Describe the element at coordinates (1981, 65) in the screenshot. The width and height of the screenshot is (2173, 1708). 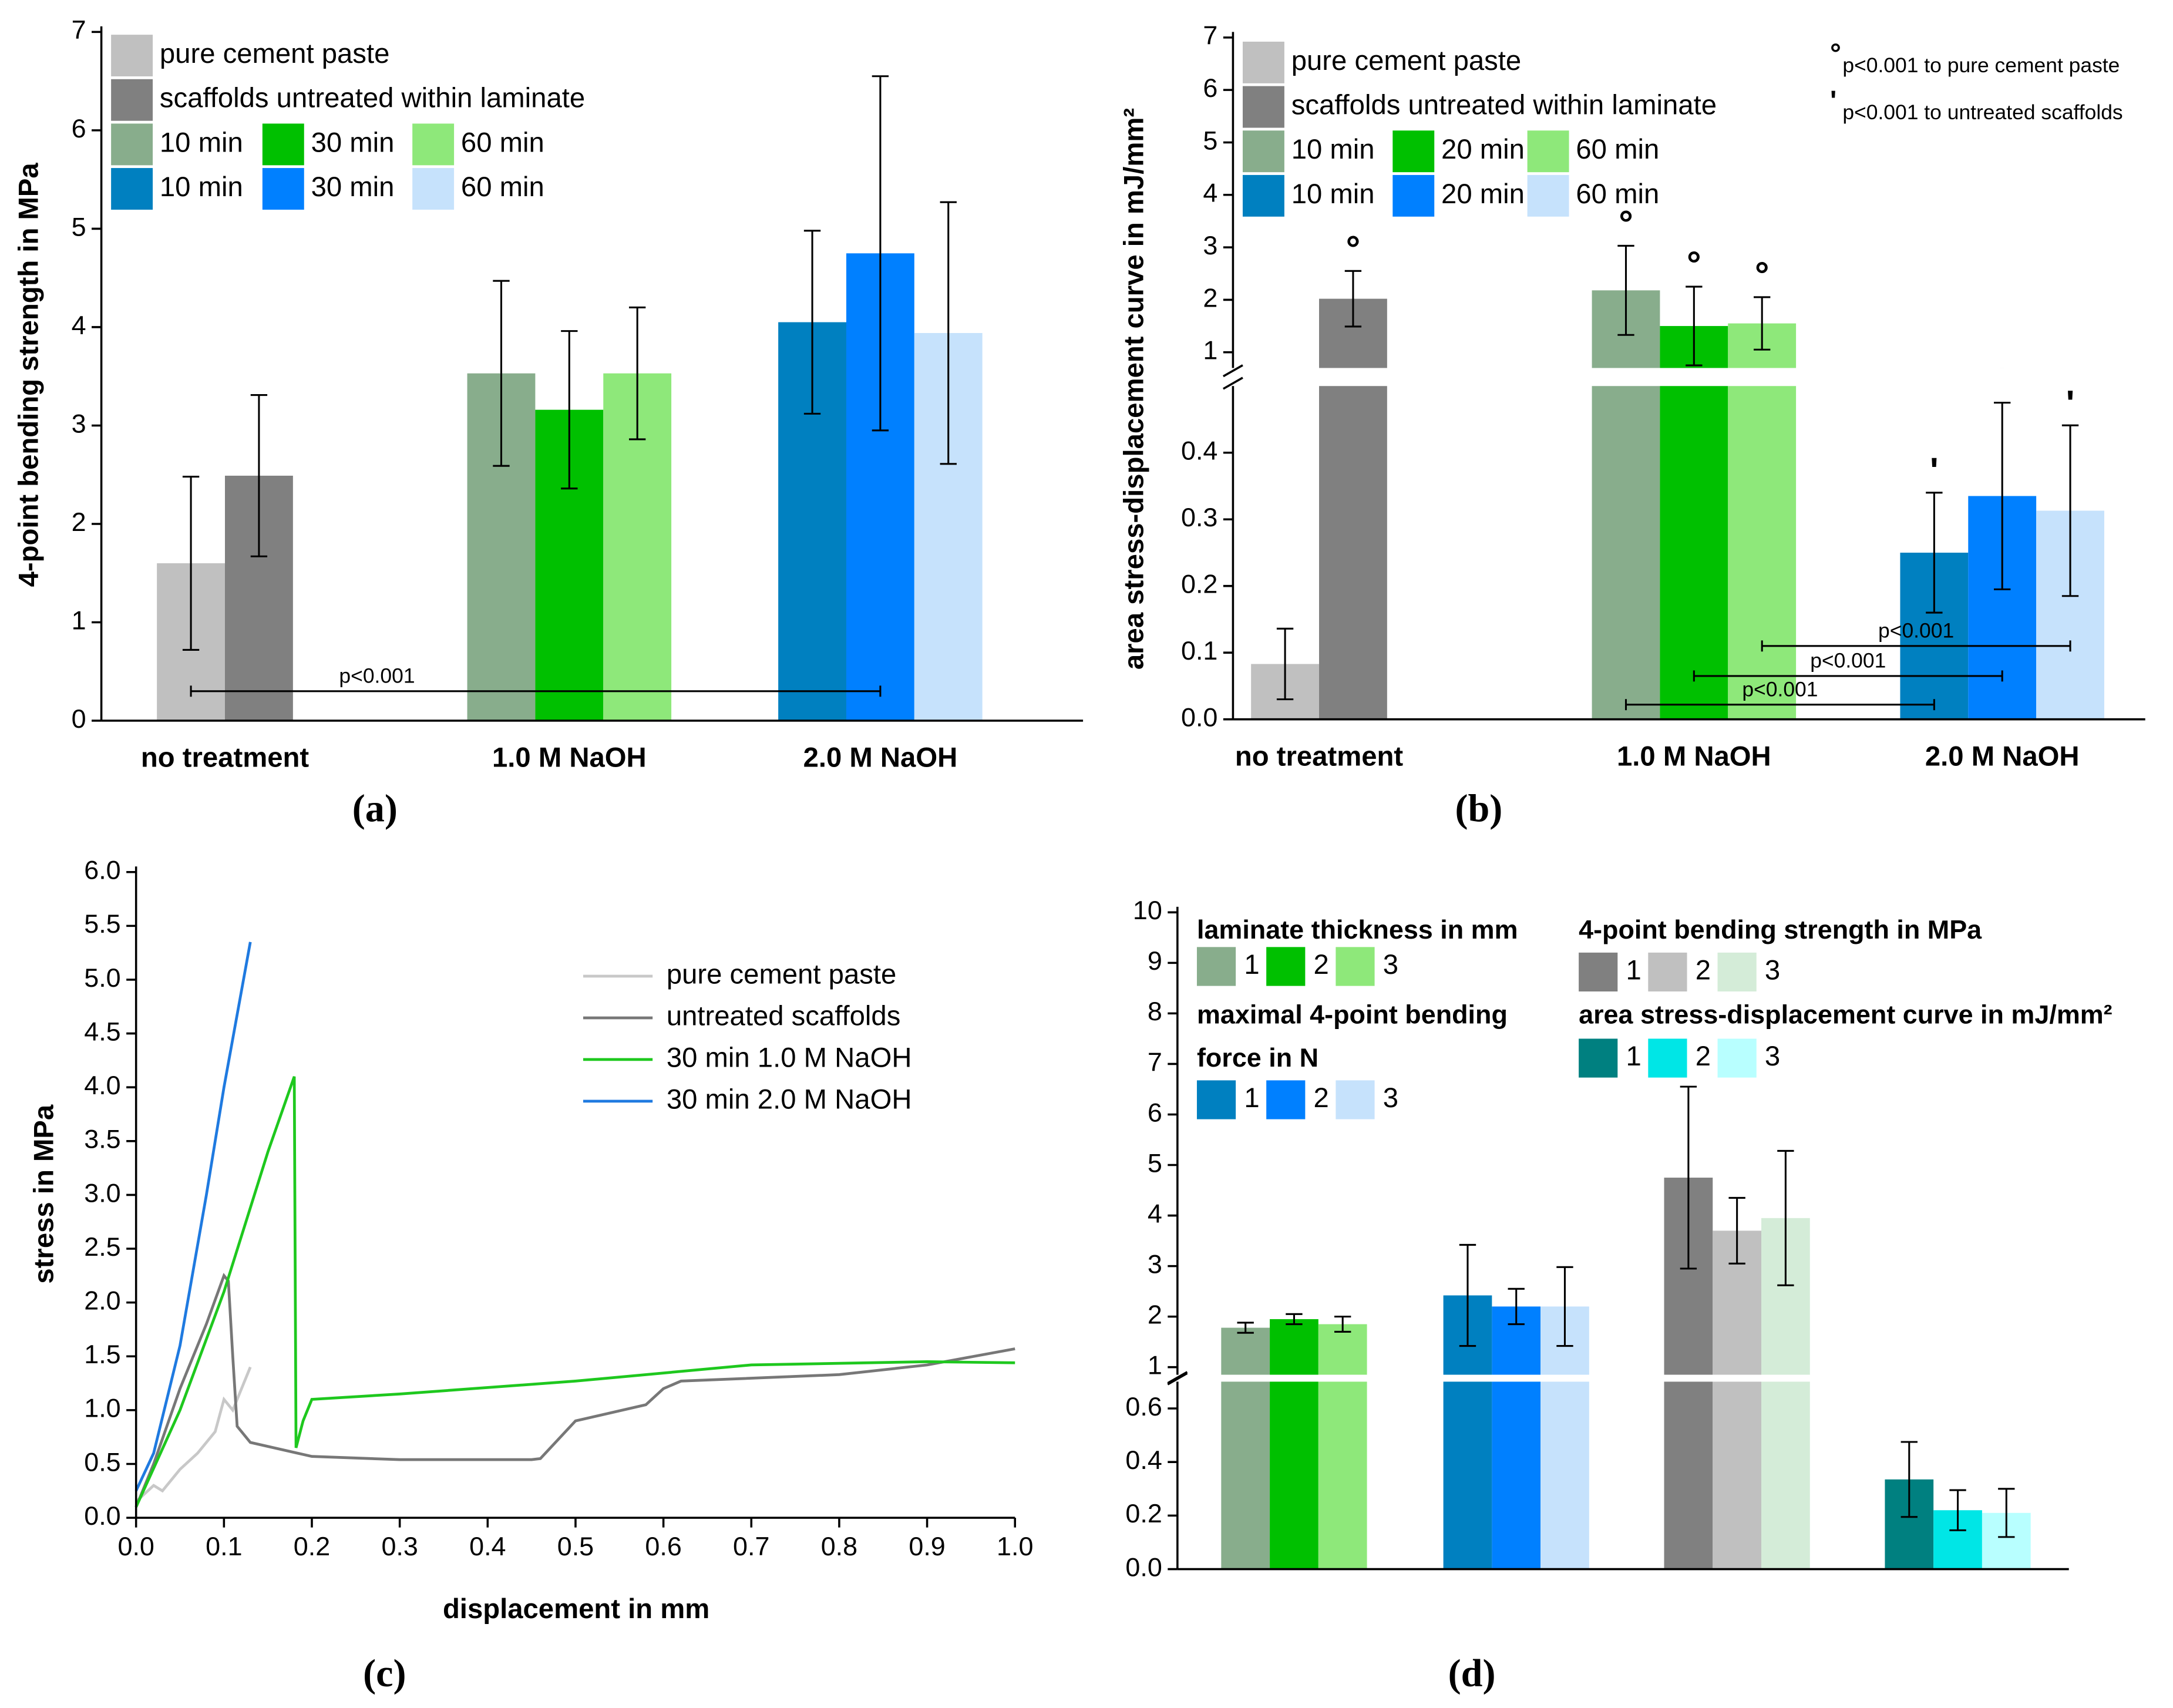
I see `note-text: p<0.001 to pure cement paste` at that location.